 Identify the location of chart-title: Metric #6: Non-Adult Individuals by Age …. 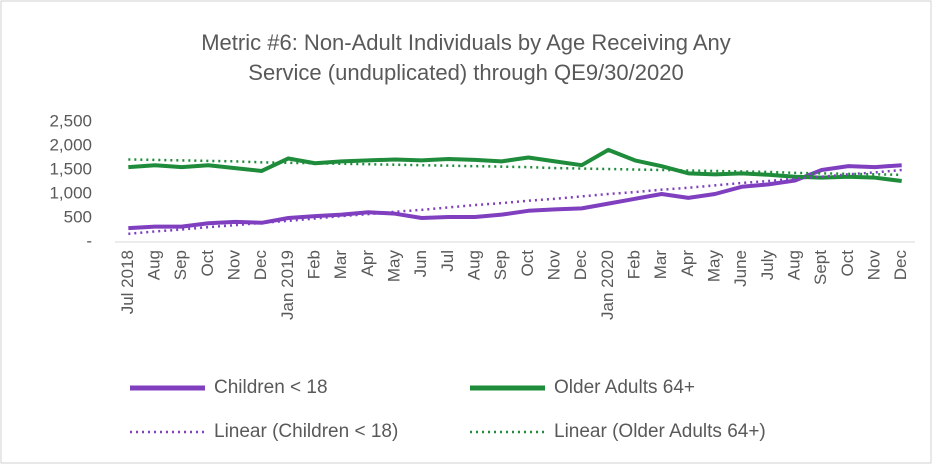
(466, 42).